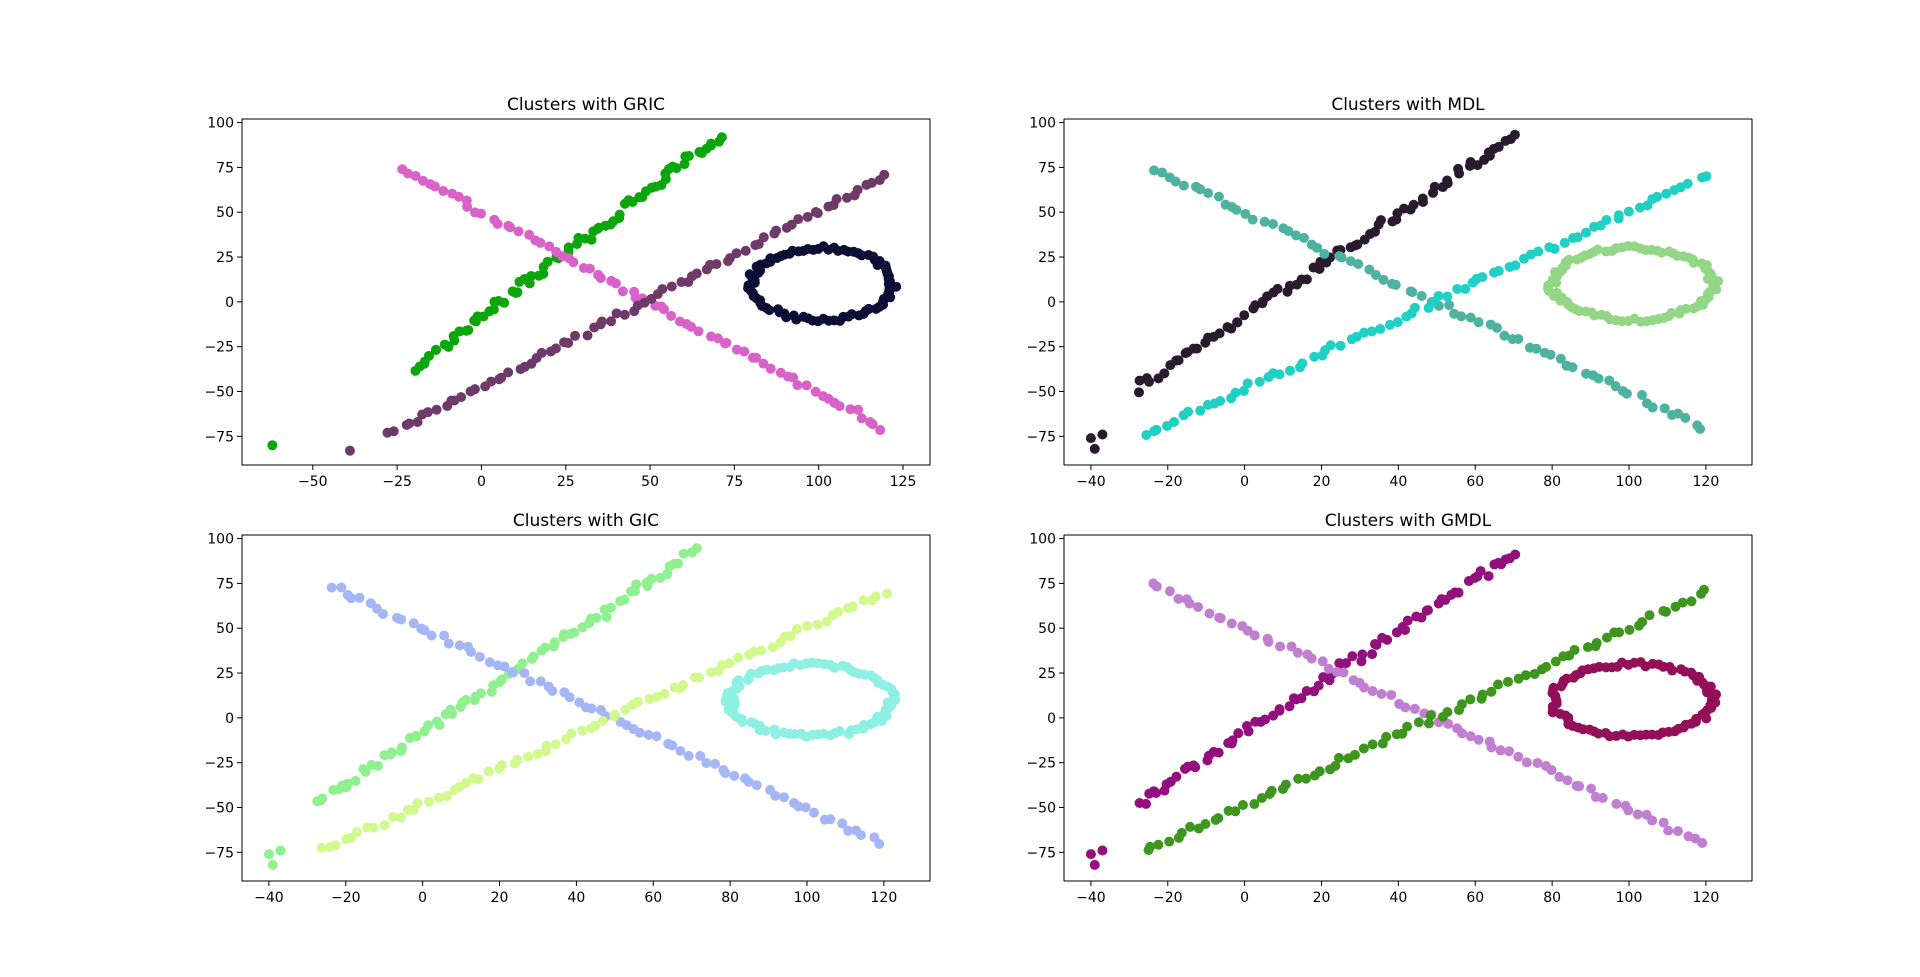 The image size is (1920, 977). Describe the element at coordinates (481, 482) in the screenshot. I see `x-tick-label: 0` at that location.